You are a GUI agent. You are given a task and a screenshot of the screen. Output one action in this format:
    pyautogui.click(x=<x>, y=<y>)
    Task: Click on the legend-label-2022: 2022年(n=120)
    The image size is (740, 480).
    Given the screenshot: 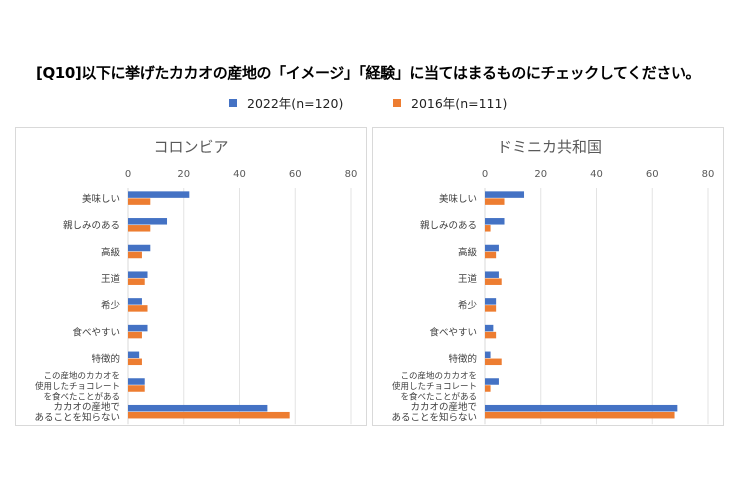 What is the action you would take?
    pyautogui.click(x=295, y=103)
    